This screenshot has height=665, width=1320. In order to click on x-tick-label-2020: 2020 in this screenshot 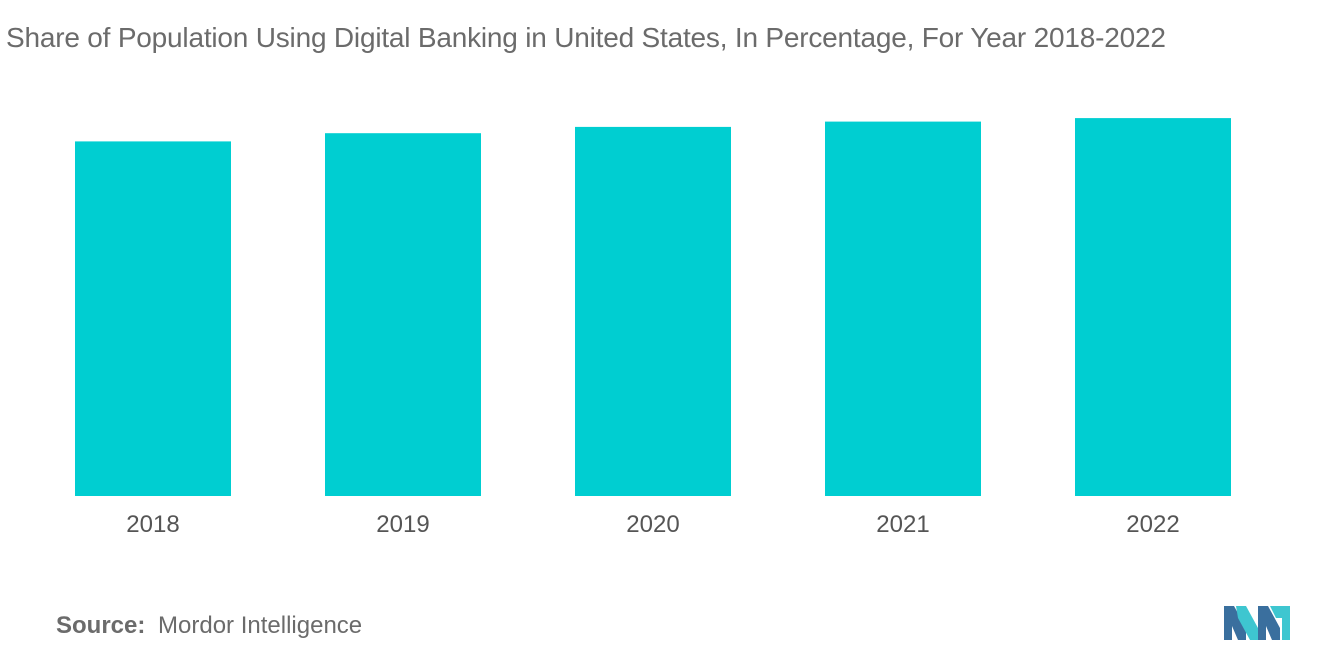, I will do `click(652, 524)`.